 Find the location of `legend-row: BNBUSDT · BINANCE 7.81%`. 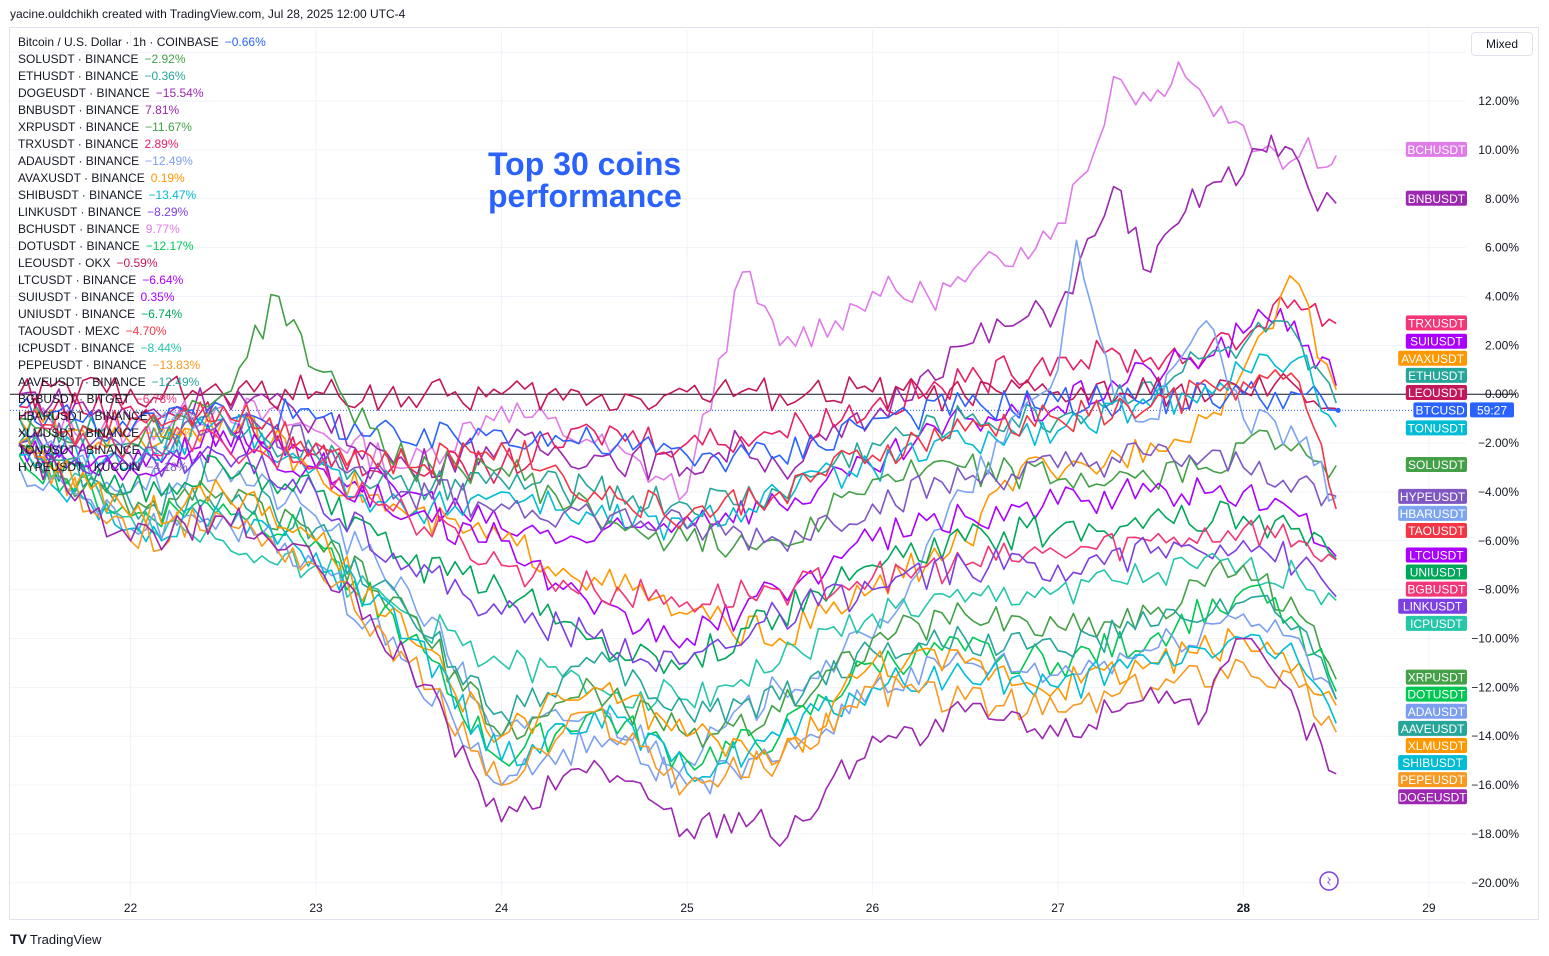

legend-row: BNBUSDT · BINANCE 7.81% is located at coordinates (142, 110).